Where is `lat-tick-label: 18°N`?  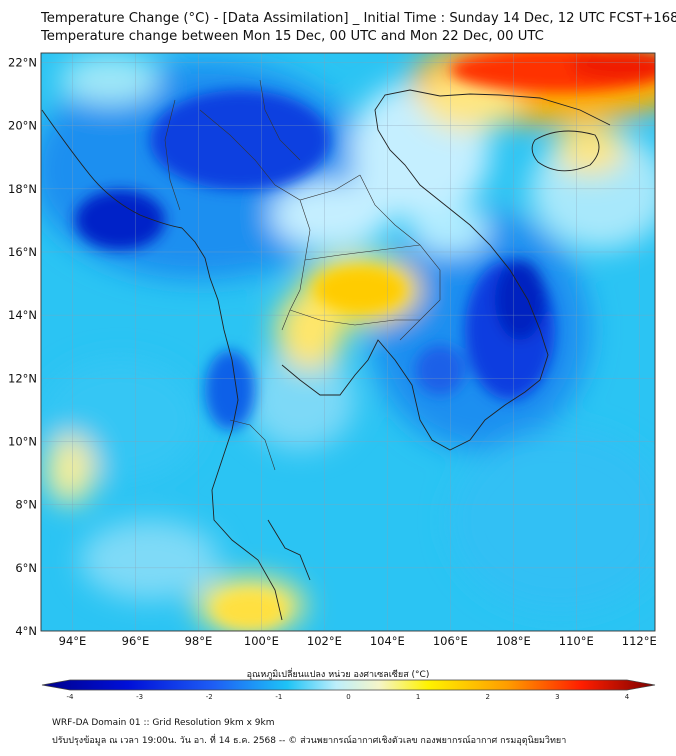 lat-tick-label: 18°N is located at coordinates (22, 189).